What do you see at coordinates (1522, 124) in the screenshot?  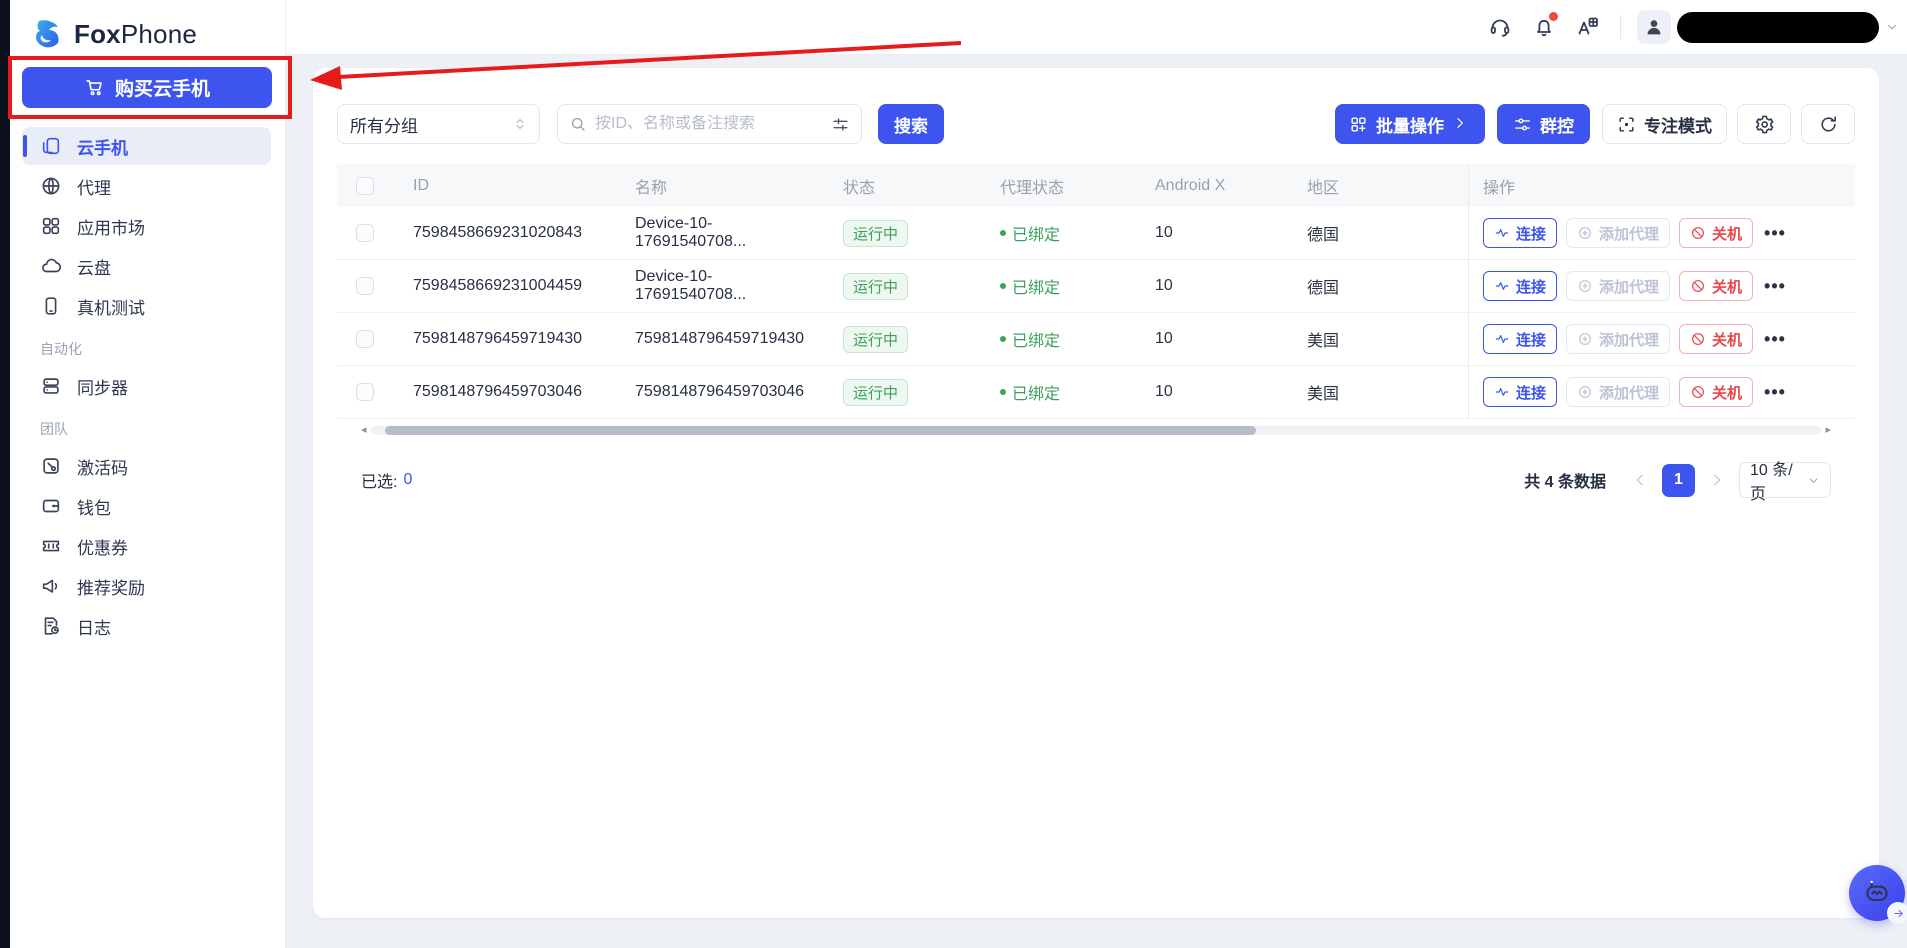 I see `sliders-icon` at bounding box center [1522, 124].